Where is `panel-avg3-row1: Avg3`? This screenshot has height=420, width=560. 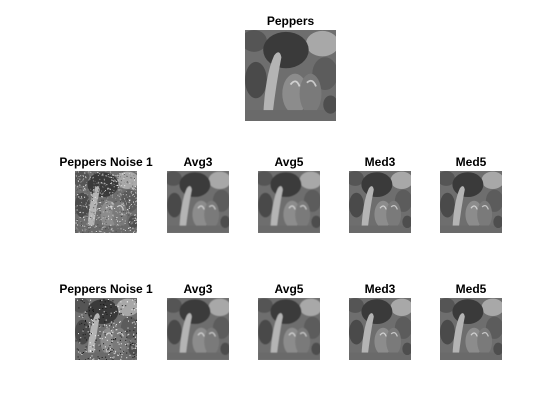 panel-avg3-row1: Avg3 is located at coordinates (198, 195).